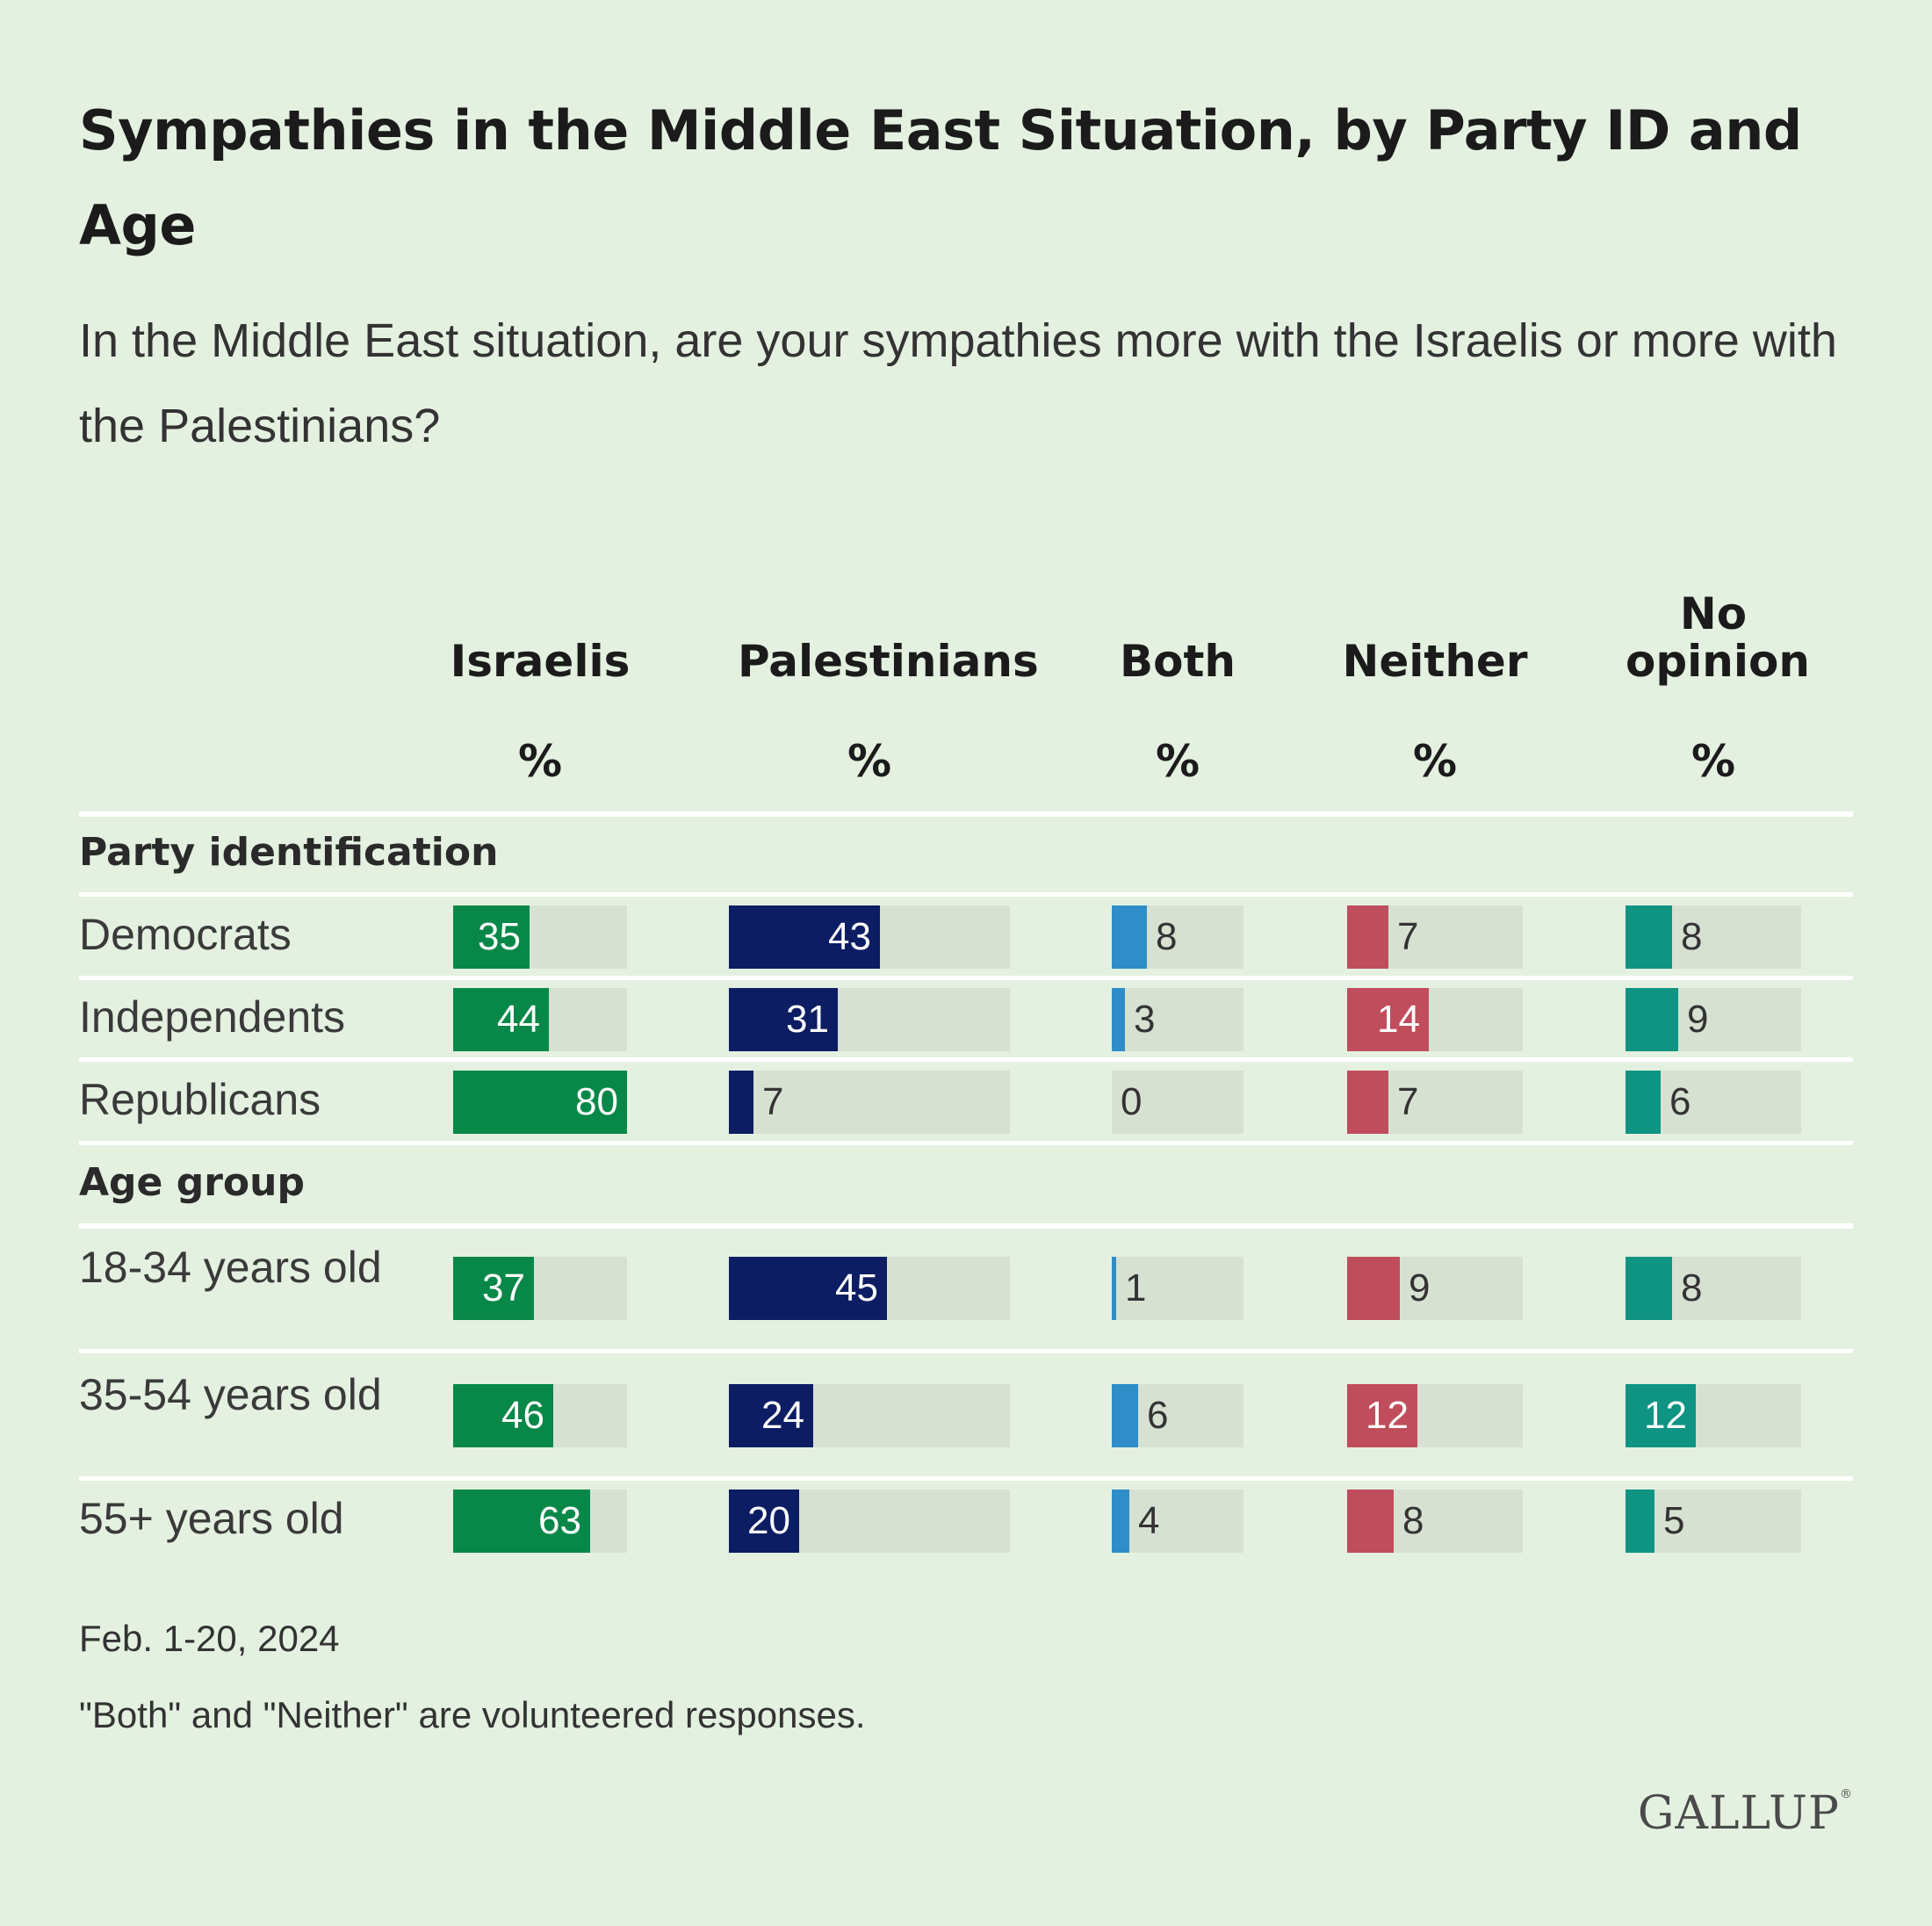 Image resolution: width=1932 pixels, height=1926 pixels. Describe the element at coordinates (1132, 1101) in the screenshot. I see `value-label: 0` at that location.